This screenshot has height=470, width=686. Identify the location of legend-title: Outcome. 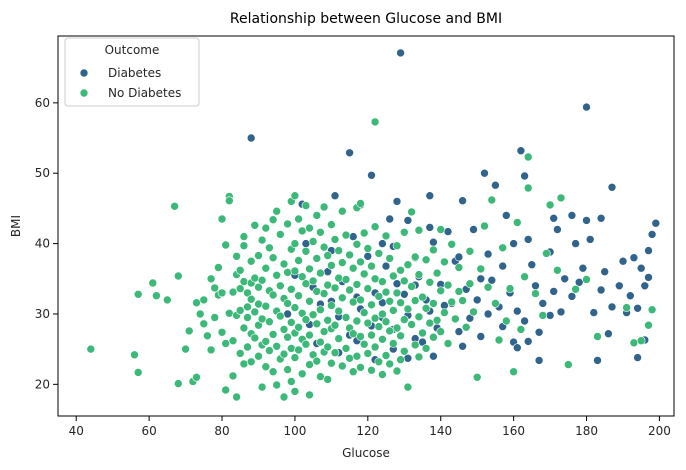
(132, 50).